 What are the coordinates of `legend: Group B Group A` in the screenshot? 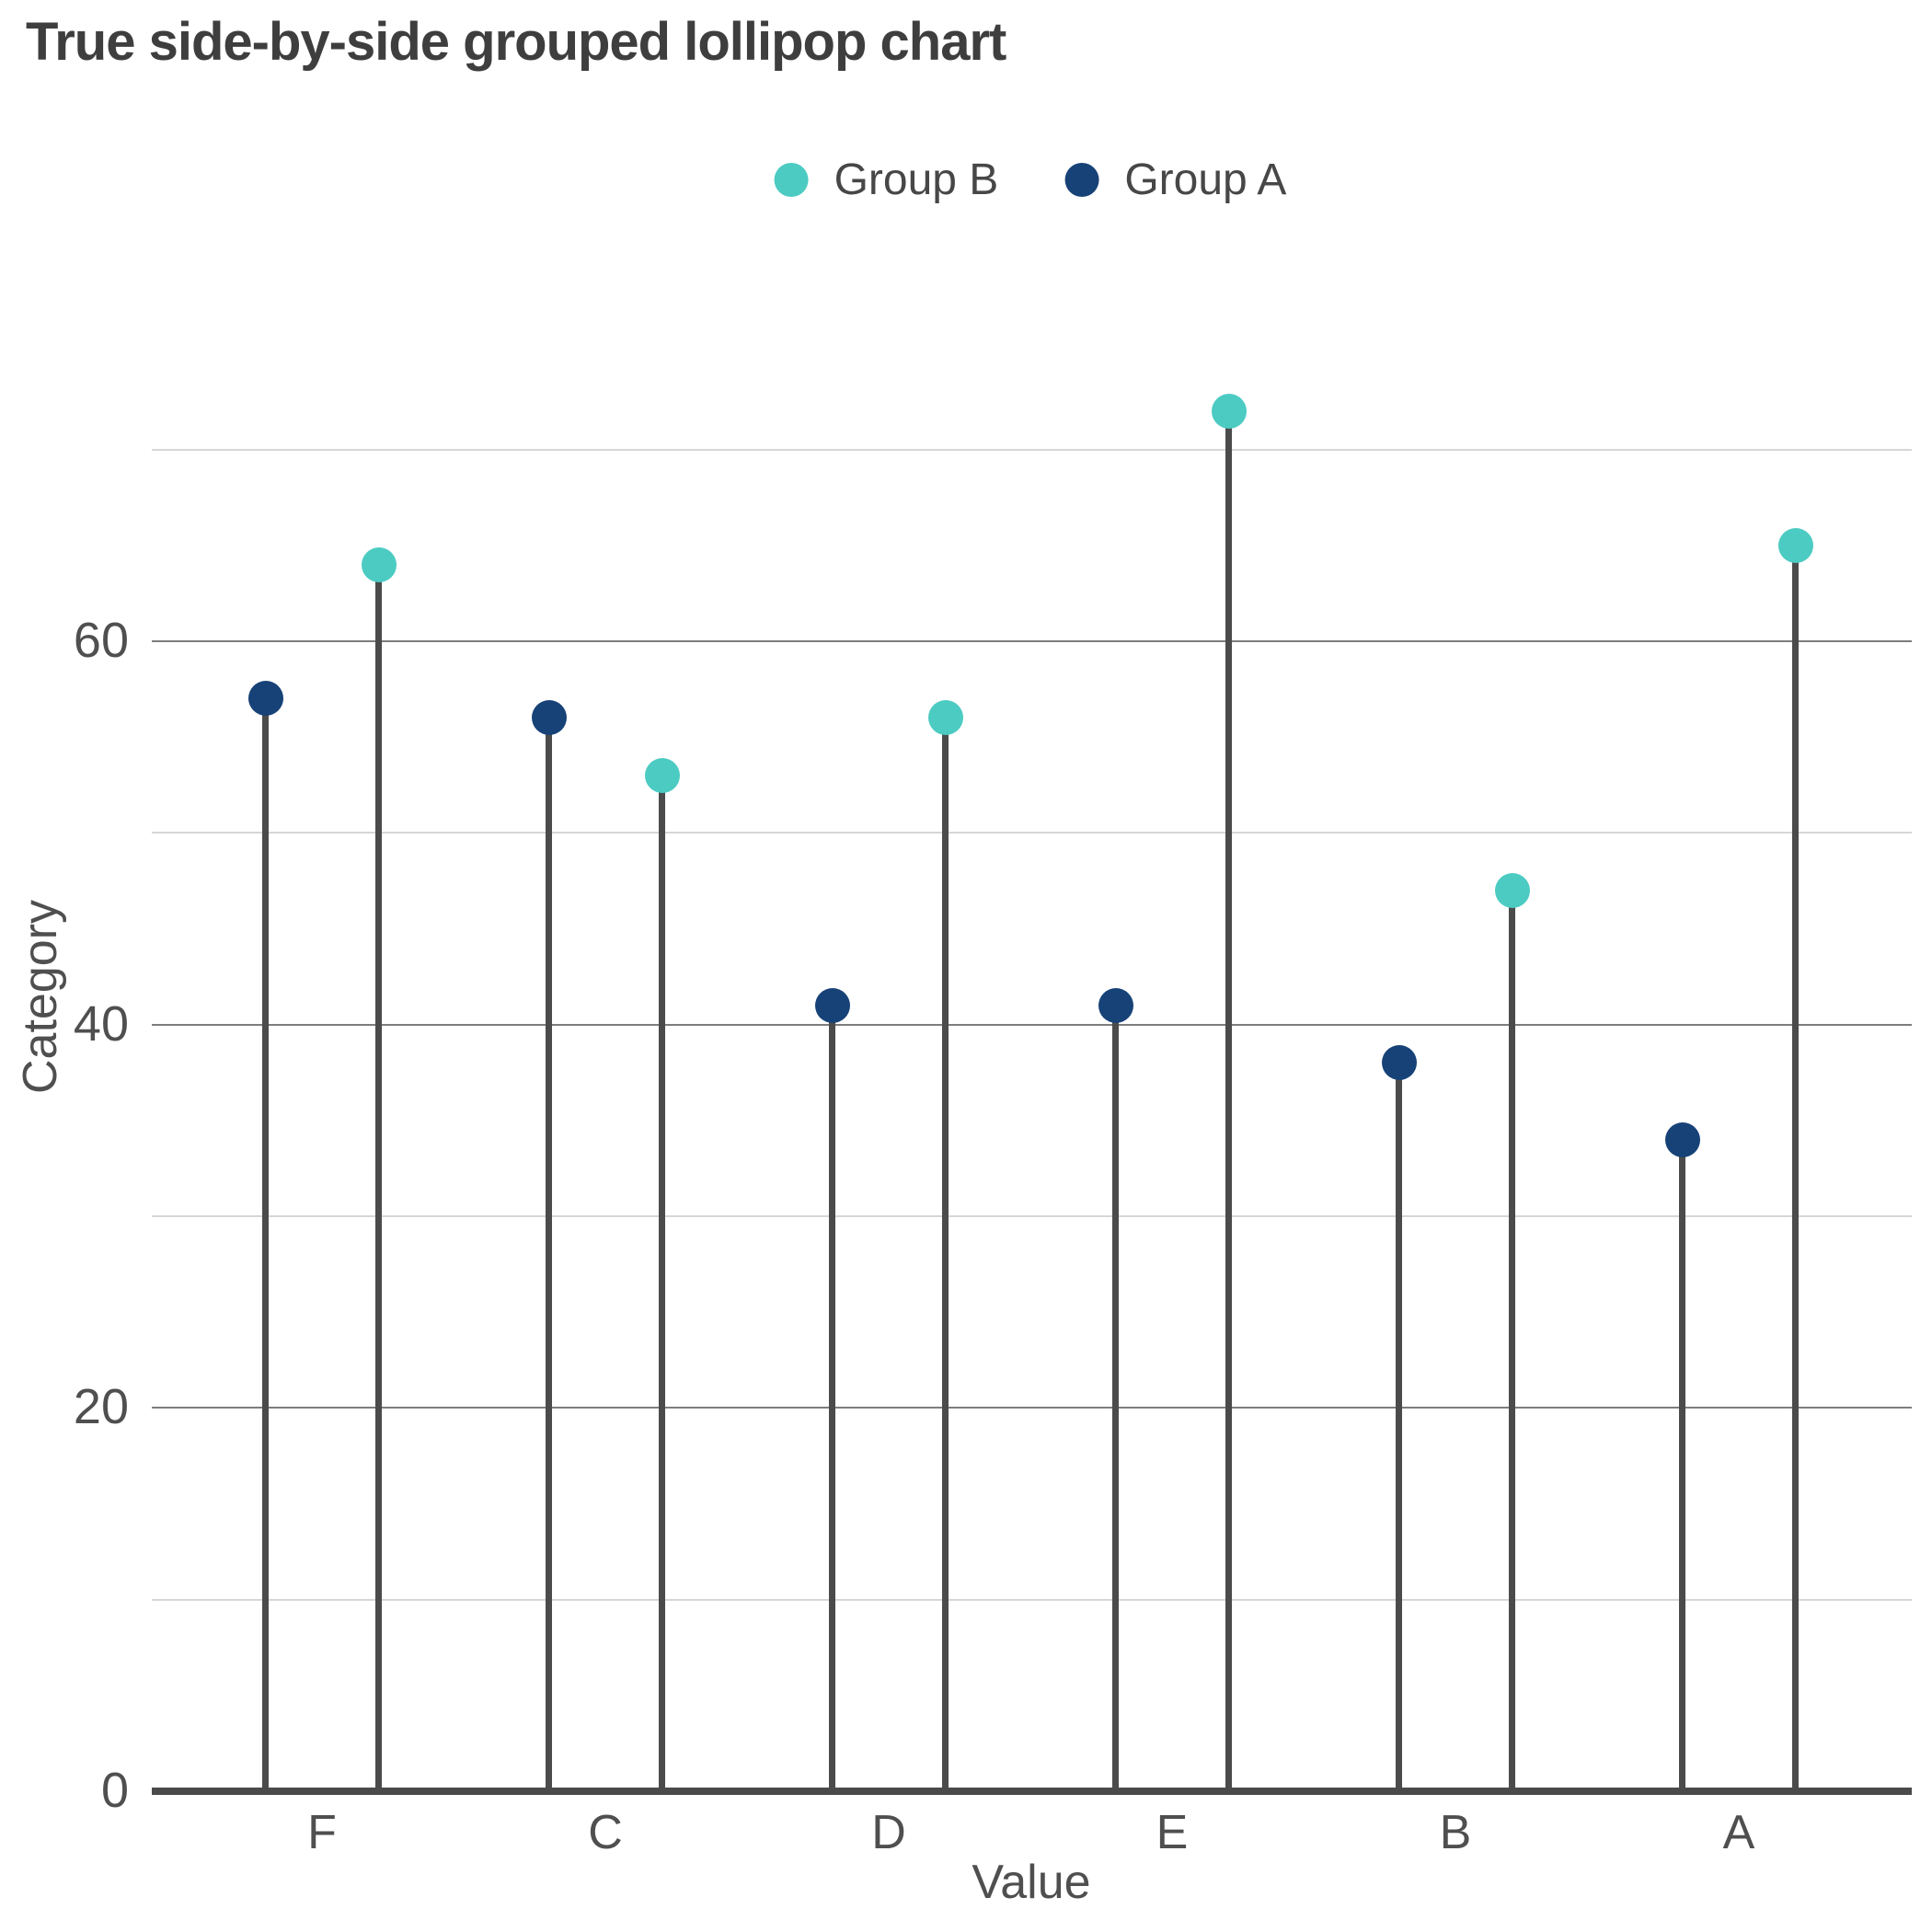 It's located at (1030, 180).